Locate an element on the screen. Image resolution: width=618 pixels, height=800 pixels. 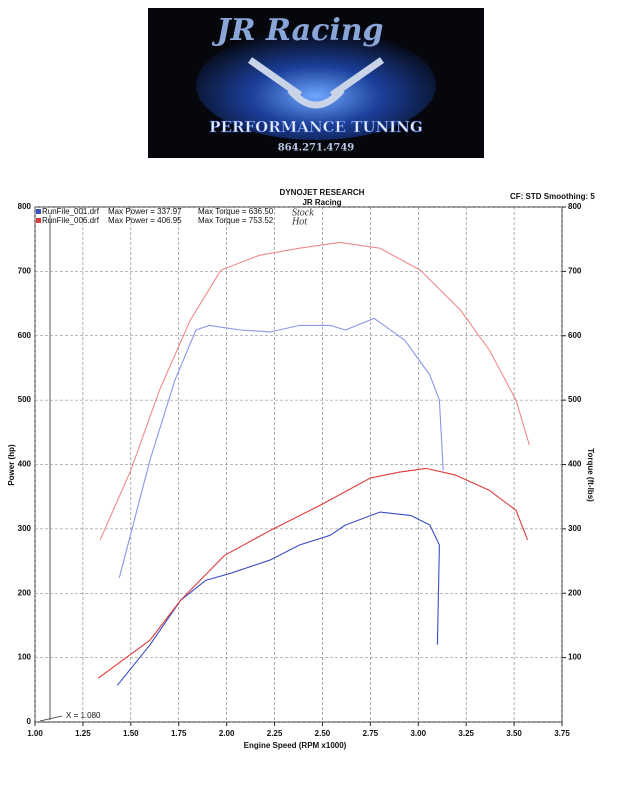
y2-tick-label: 500 is located at coordinates (575, 399).